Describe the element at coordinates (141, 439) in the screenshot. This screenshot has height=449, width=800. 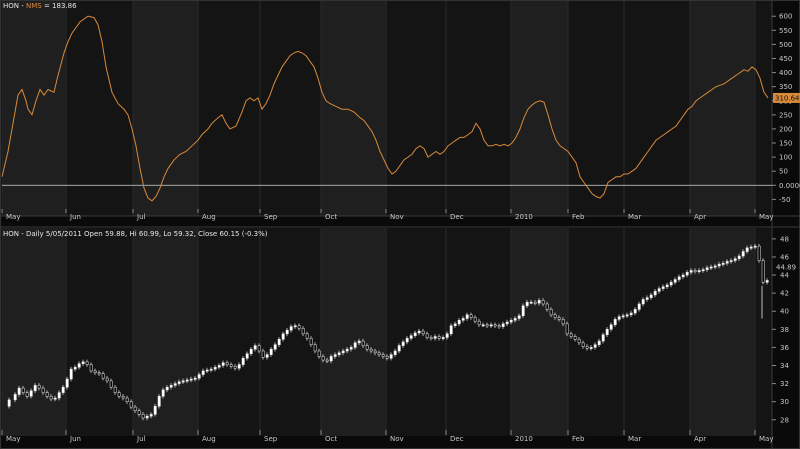
I see `price-x-tick-label: Jul` at that location.